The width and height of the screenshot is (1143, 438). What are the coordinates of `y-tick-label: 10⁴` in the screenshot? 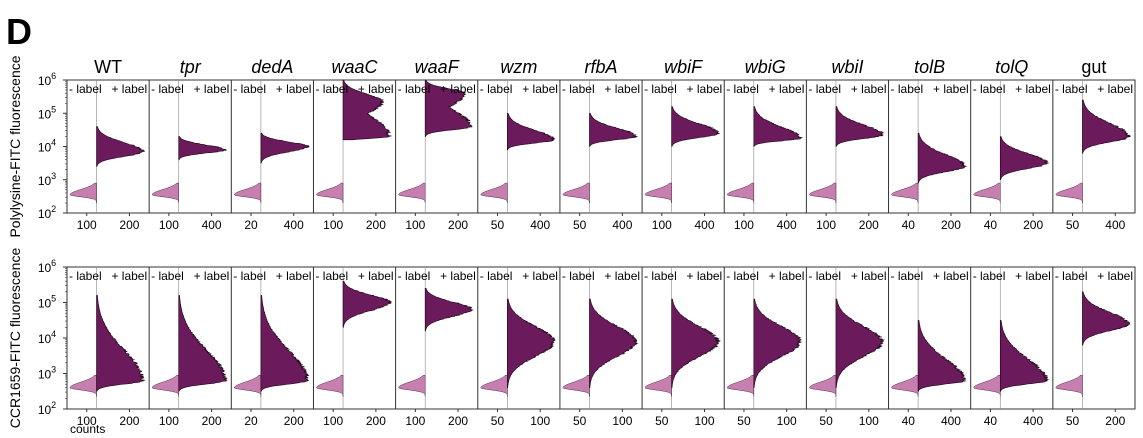 It's located at (47, 337).